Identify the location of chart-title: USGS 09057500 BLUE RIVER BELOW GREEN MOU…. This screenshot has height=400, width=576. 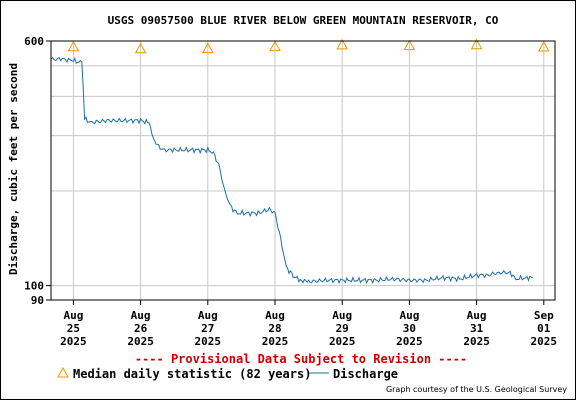
(303, 20).